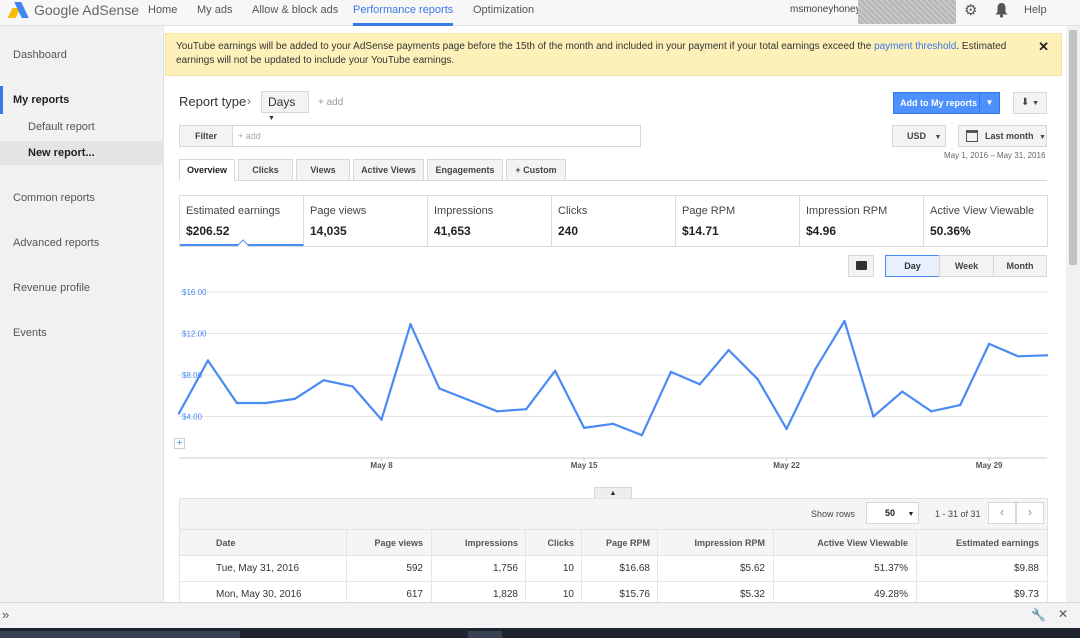 This screenshot has height=638, width=1080. I want to click on granularity-value: Days, so click(282, 102).